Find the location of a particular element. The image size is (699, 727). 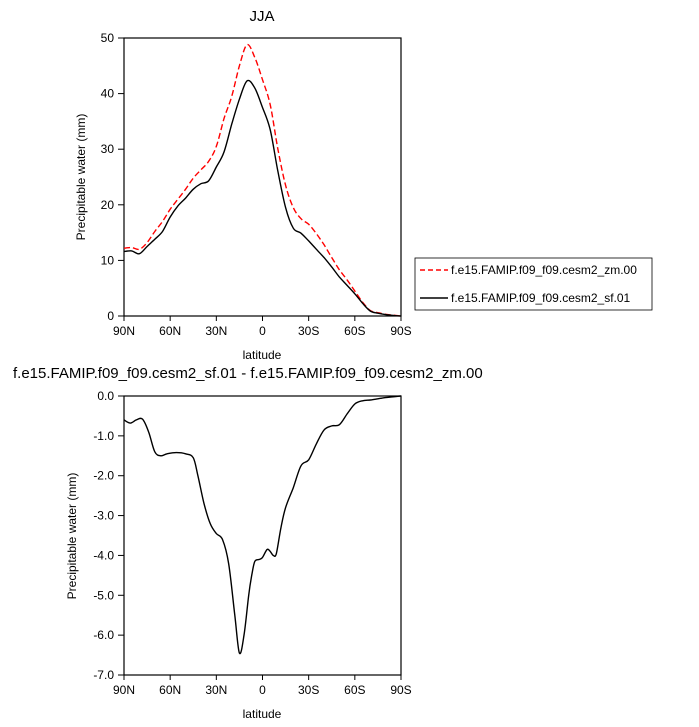

legend-label-zm: f.e15.FAMIP.f09_f09.cesm2_zm.00 is located at coordinates (544, 270).